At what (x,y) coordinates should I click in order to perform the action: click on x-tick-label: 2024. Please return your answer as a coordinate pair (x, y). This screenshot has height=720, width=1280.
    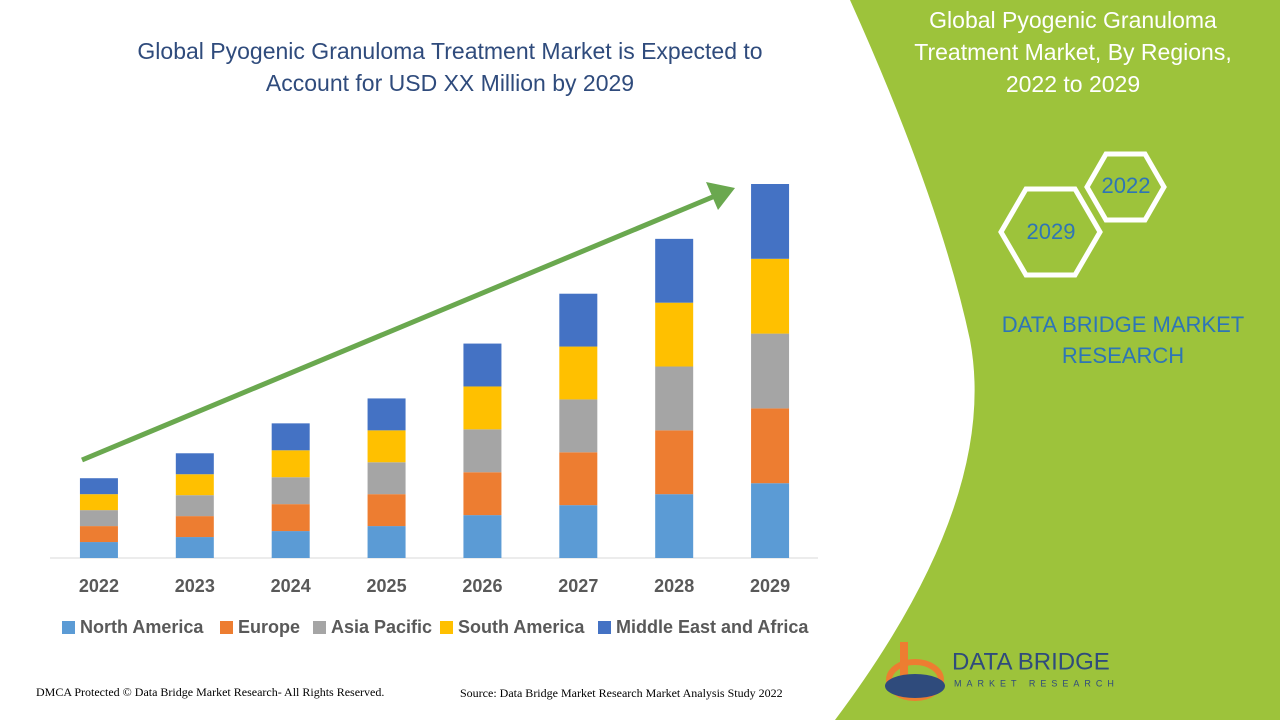
    Looking at the image, I should click on (291, 586).